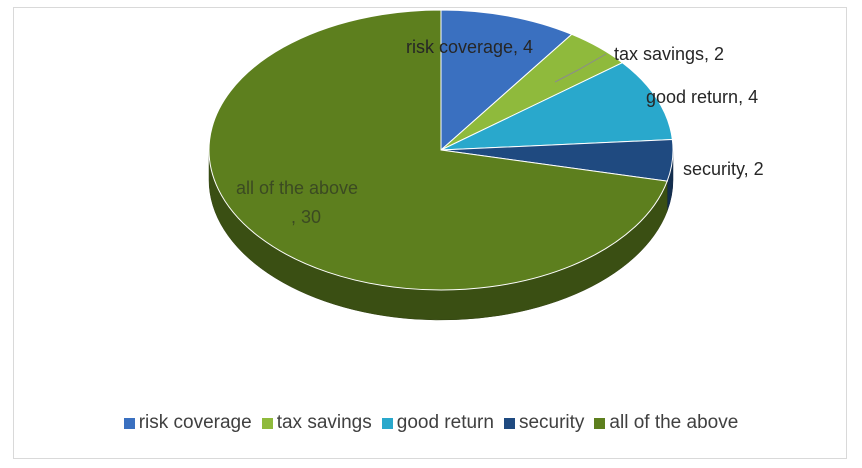 This screenshot has width=862, height=468. What do you see at coordinates (669, 54) in the screenshot?
I see `data-label-tax-savings: tax savings, 2` at bounding box center [669, 54].